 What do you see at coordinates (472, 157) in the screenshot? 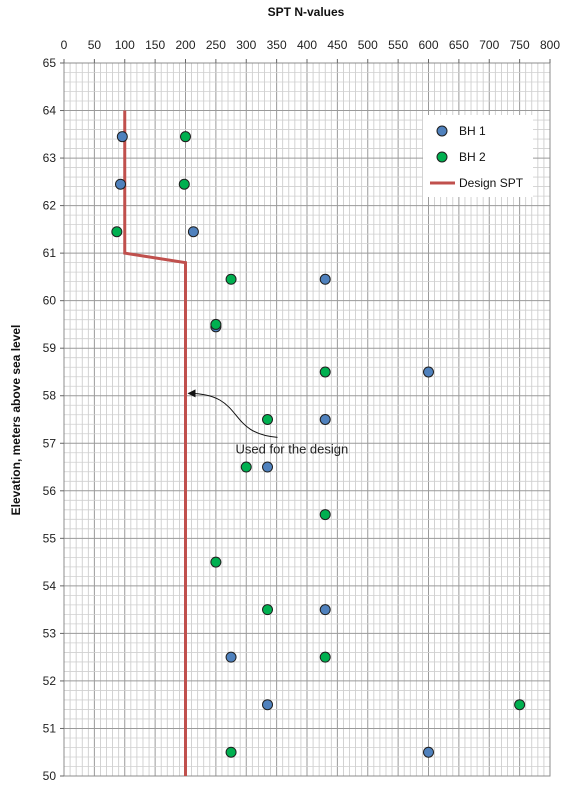
I see `legend-label: BH 2` at bounding box center [472, 157].